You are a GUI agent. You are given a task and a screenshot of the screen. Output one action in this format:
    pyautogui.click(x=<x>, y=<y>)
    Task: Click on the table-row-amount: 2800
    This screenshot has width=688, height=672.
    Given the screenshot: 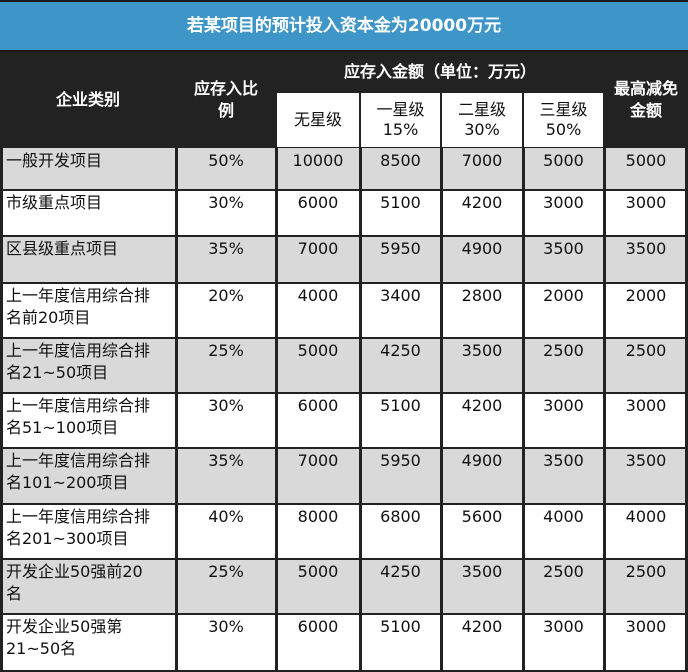 What is the action you would take?
    pyautogui.click(x=482, y=310)
    